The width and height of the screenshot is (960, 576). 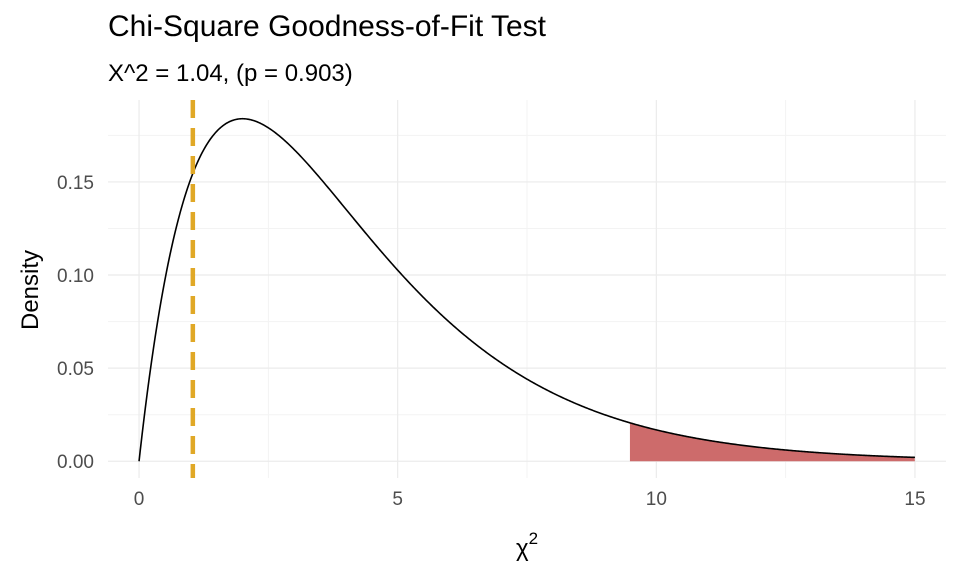 I want to click on x-tick-label: 0, so click(x=139, y=499).